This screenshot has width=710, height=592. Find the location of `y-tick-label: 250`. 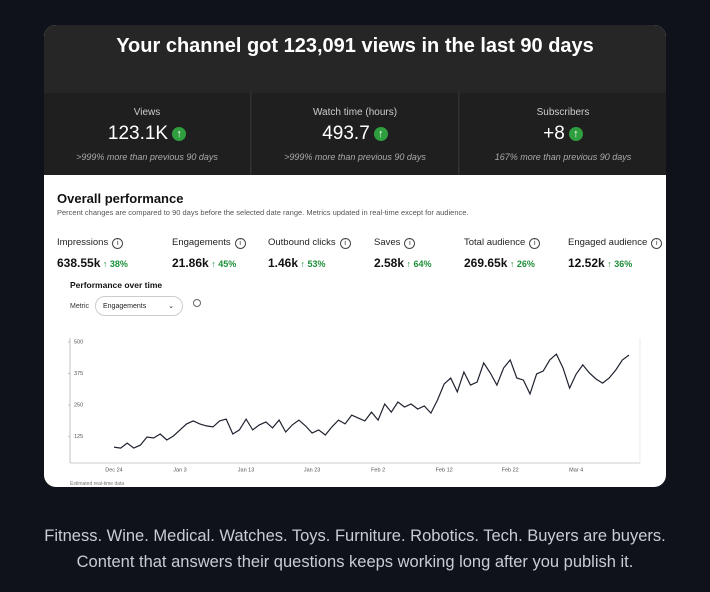

y-tick-label: 250 is located at coordinates (78, 405).